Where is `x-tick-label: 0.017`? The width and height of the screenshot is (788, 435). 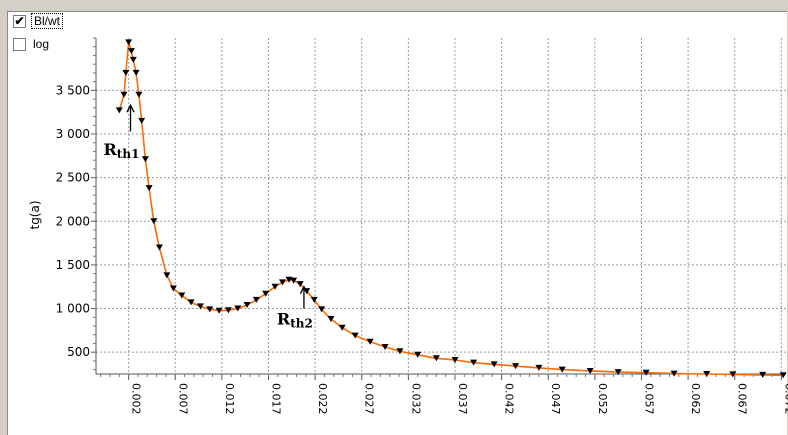 x-tick-label: 0.017 is located at coordinates (276, 399).